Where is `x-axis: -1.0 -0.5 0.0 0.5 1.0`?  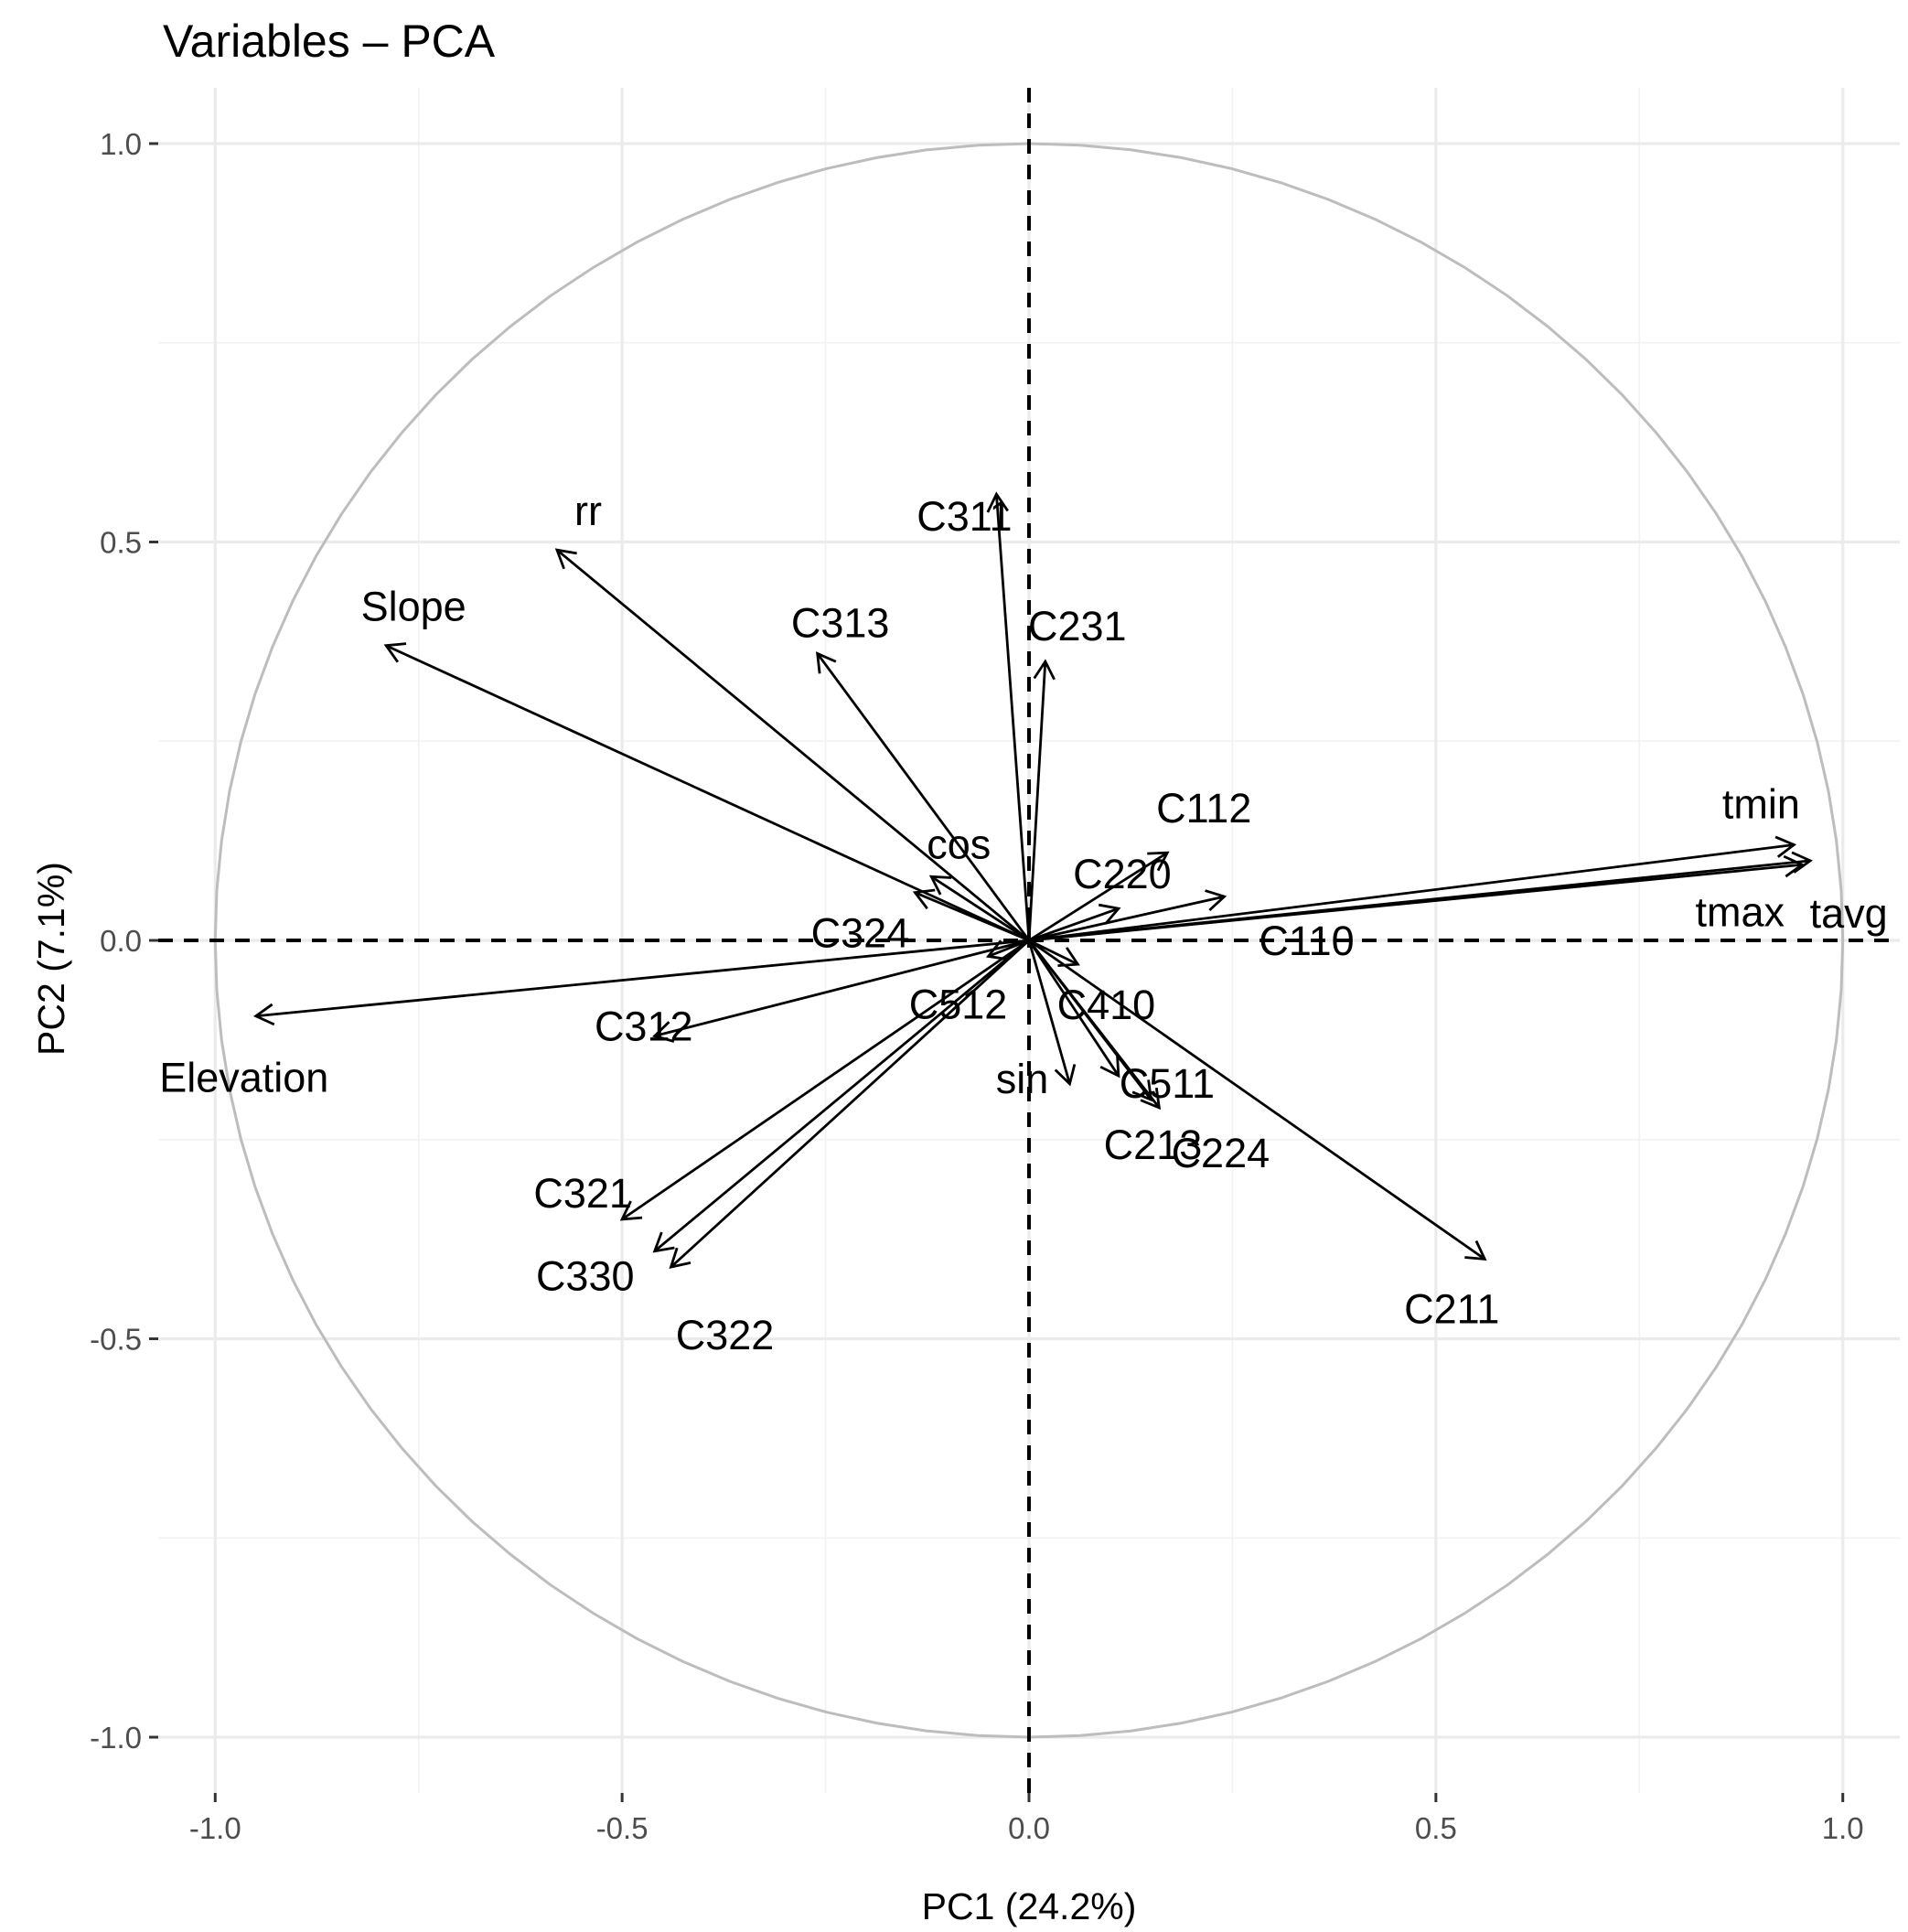 x-axis: -1.0 -0.5 0.0 0.5 1.0 is located at coordinates (1026, 1819).